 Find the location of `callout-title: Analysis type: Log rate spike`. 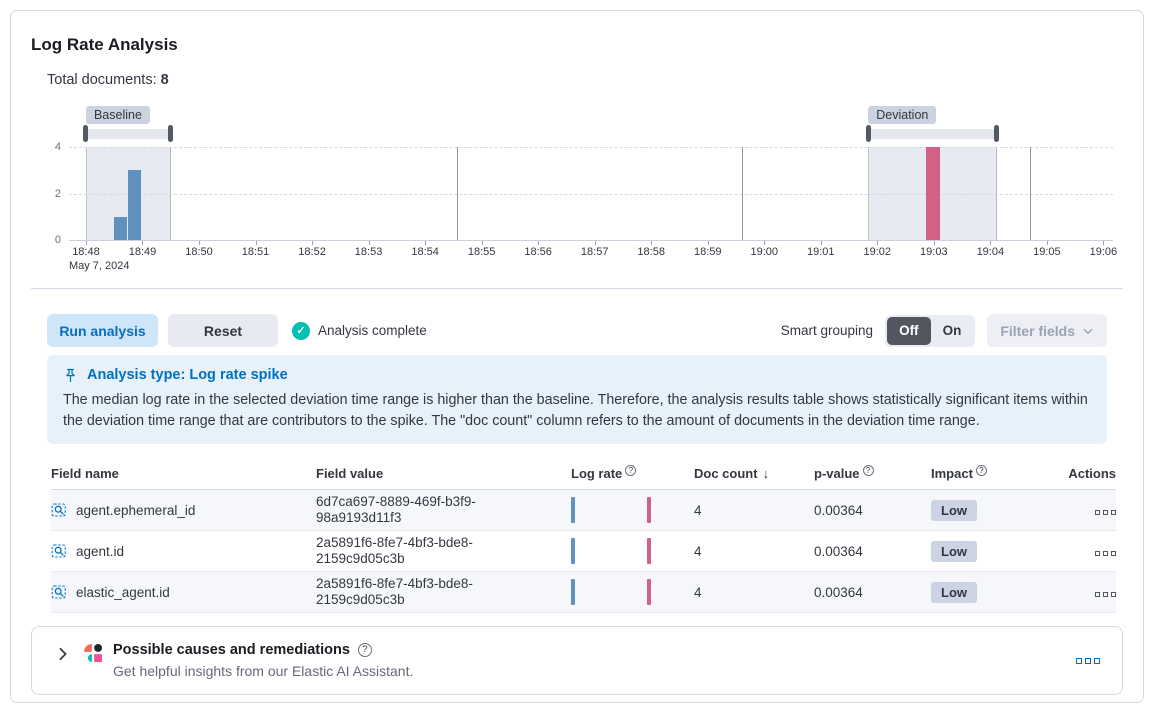

callout-title: Analysis type: Log rate spike is located at coordinates (187, 375).